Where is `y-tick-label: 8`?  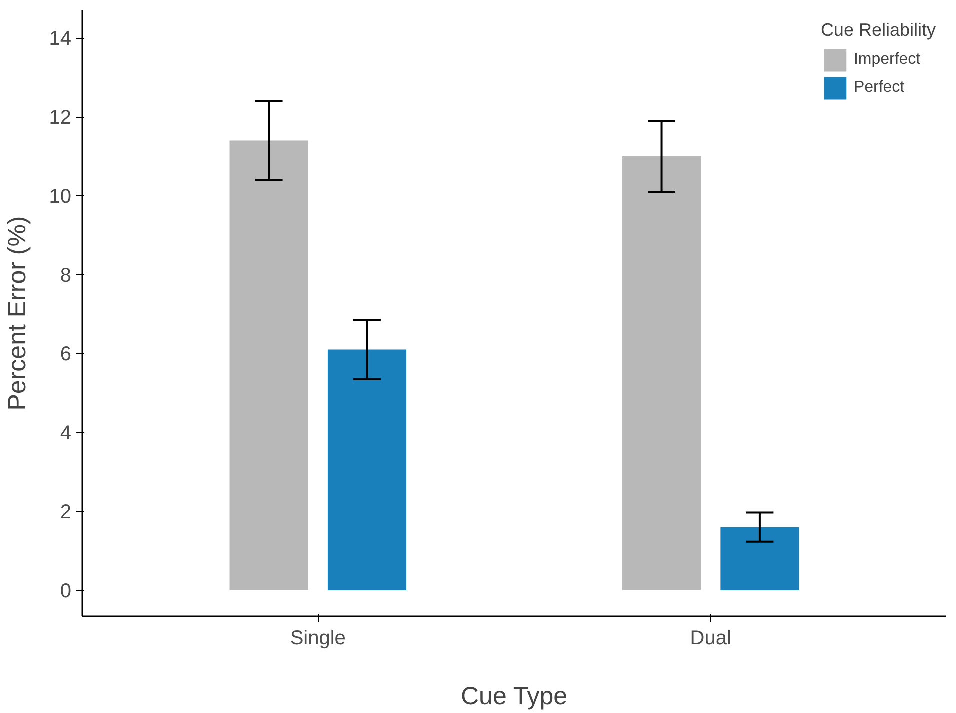 y-tick-label: 8 is located at coordinates (66, 275).